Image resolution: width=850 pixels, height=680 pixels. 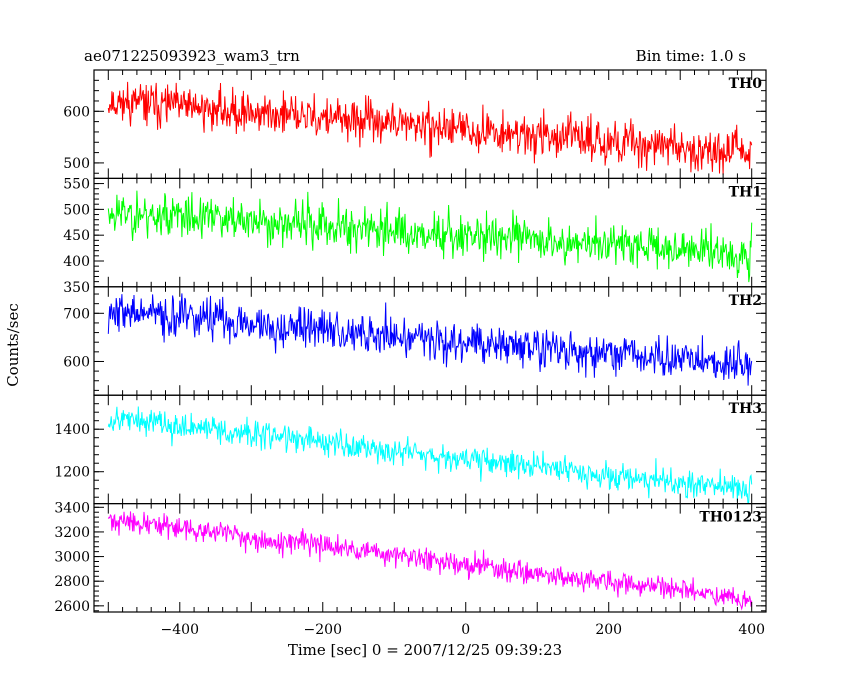 I want to click on series-line-th1, so click(x=430, y=236).